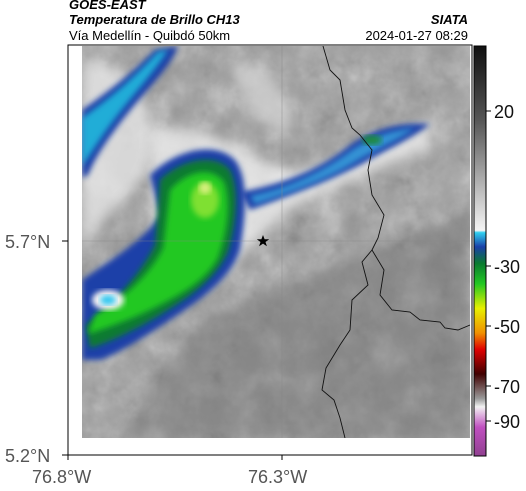 The width and height of the screenshot is (526, 491). What do you see at coordinates (154, 19) in the screenshot?
I see `product-title: Temperatura de Brillo CH13` at bounding box center [154, 19].